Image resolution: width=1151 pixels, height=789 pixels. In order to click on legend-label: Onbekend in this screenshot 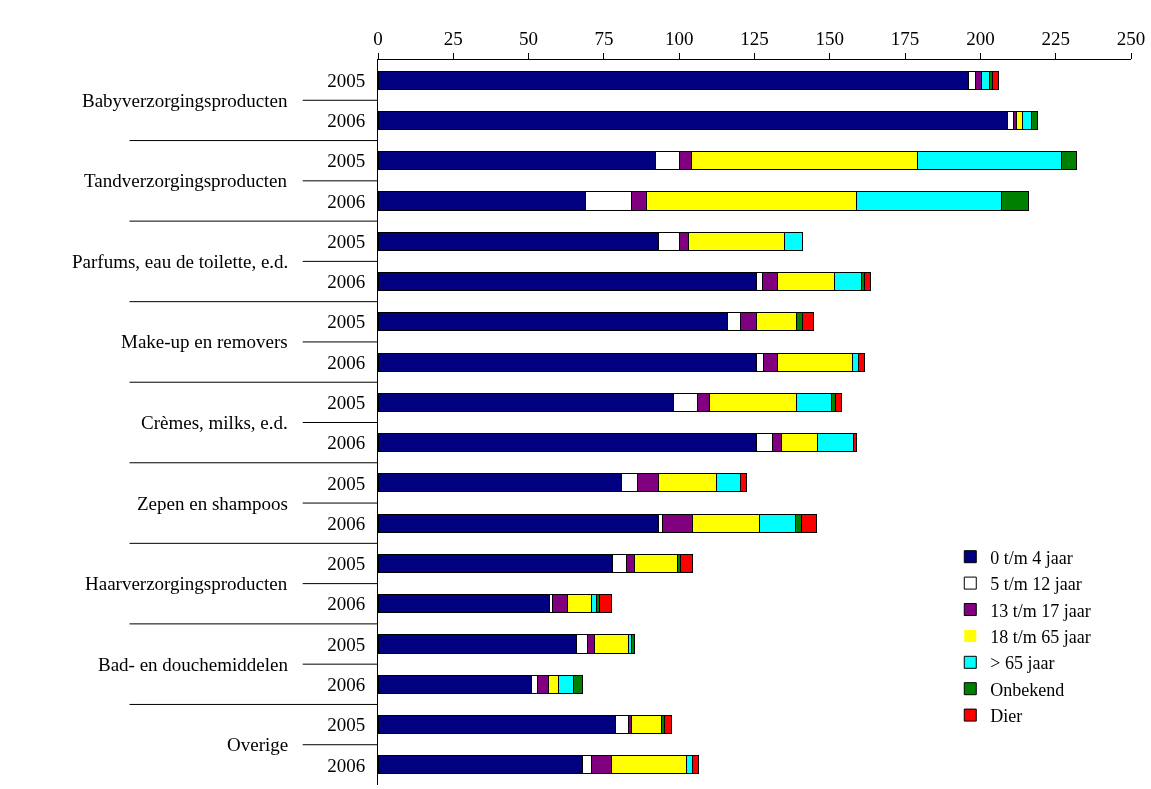, I will do `click(1027, 689)`.